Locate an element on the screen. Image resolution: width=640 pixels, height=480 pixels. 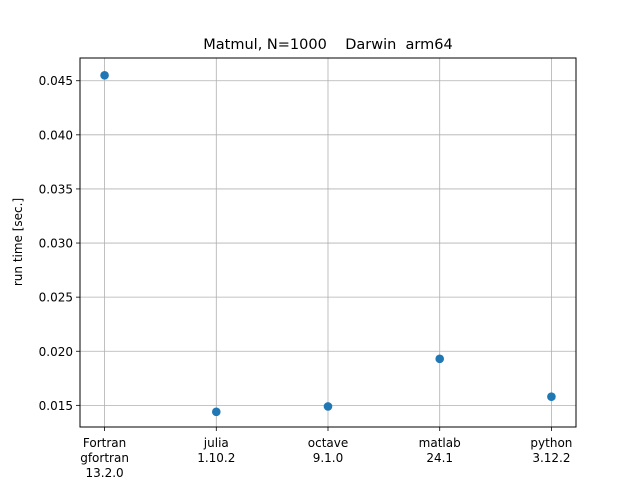
y-axis-ticks: 0.015 0.020 0.025 0.030 0.035 0.040 0.045 is located at coordinates (59, 243).